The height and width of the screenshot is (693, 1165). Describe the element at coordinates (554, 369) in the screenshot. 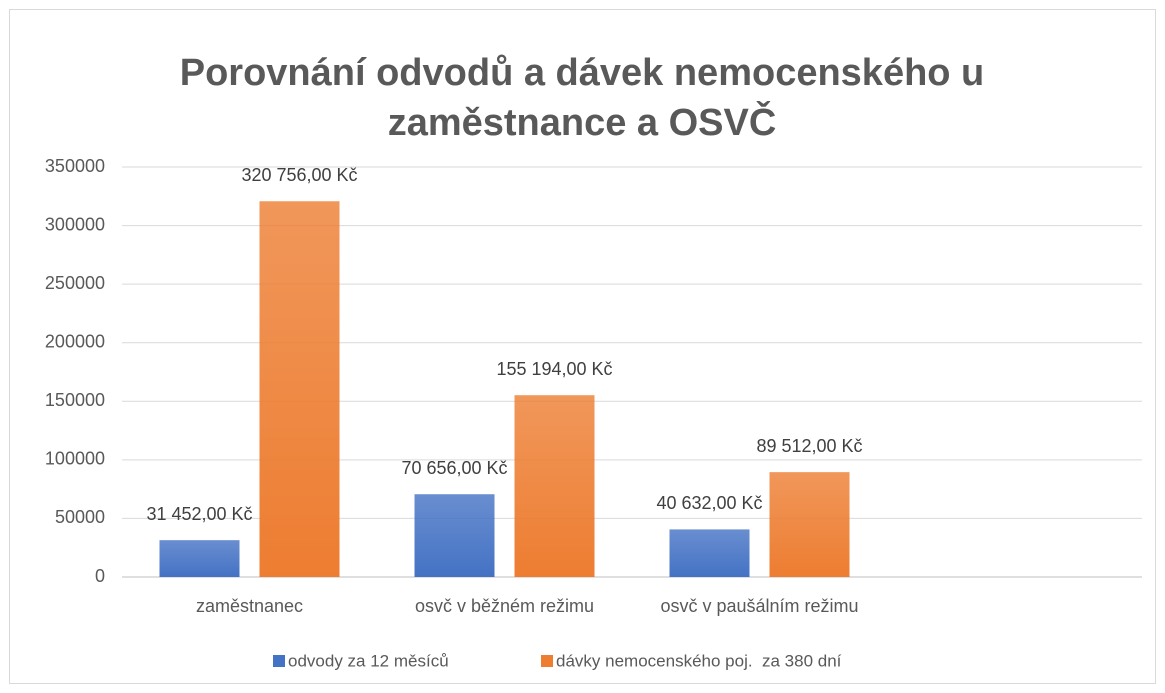

I see `value-label: 155 194,00 Kč` at that location.